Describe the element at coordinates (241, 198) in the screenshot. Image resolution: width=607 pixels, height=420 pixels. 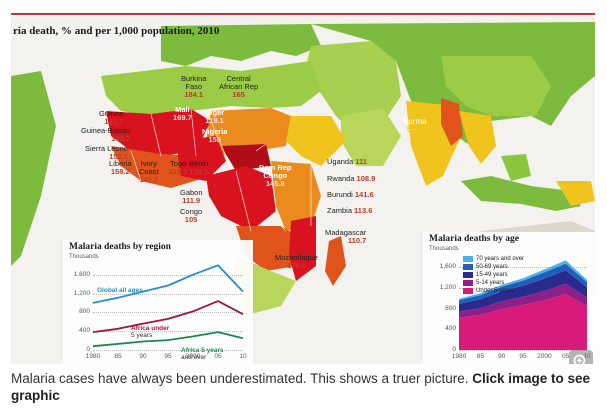
I see `central-region` at that location.